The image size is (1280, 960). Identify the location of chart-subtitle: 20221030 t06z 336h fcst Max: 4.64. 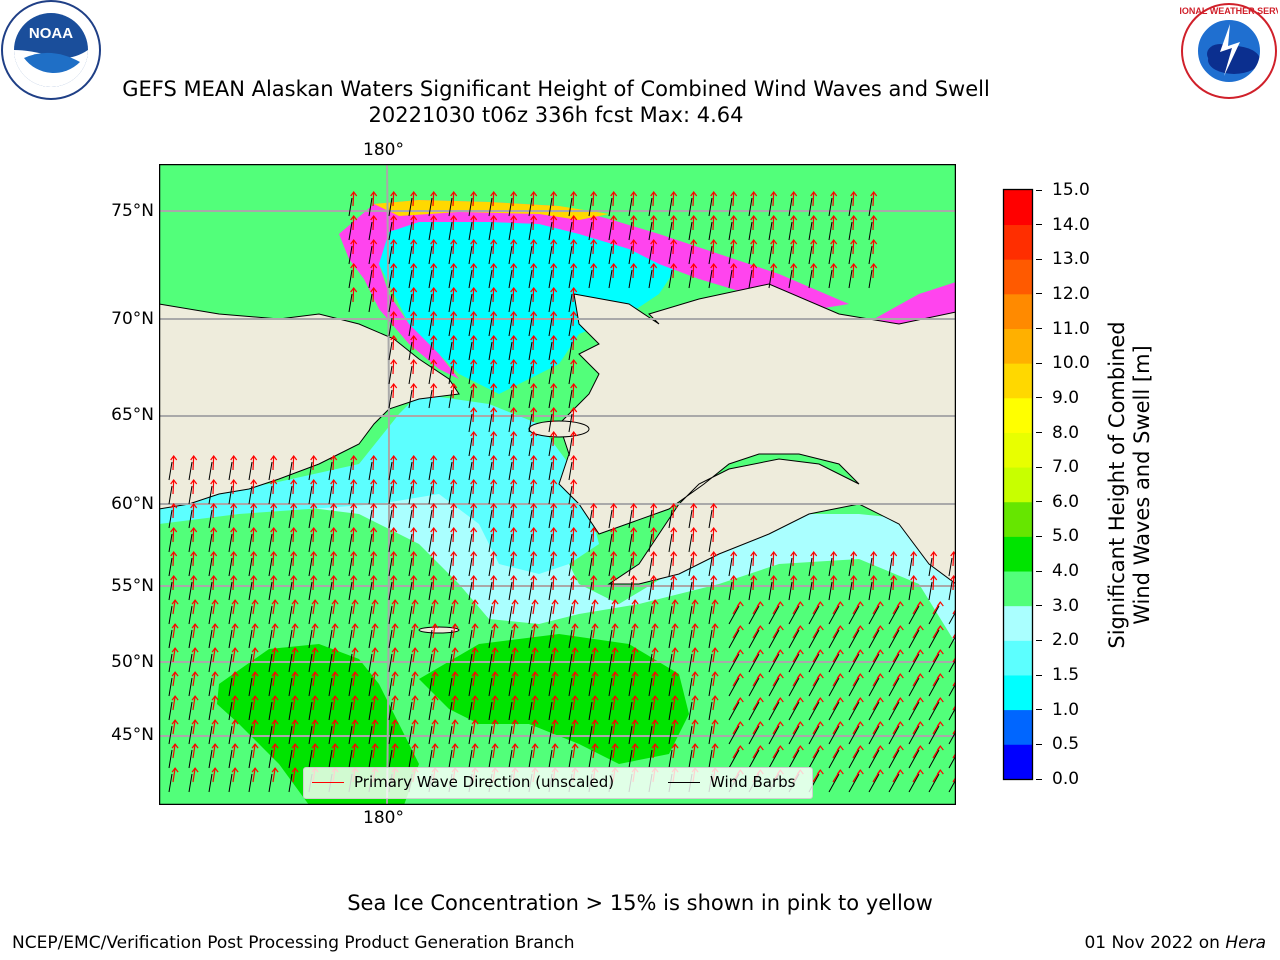
(556, 115).